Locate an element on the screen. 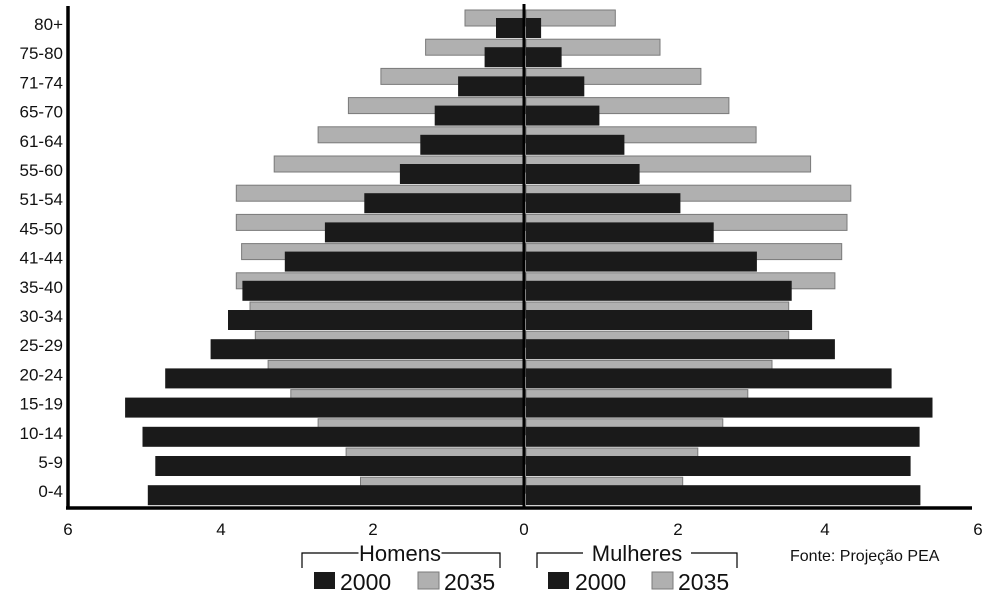 This screenshot has height=593, width=984. legends: Homens 2000 2035 Mulheres 2000 2035 is located at coordinates (519, 567).